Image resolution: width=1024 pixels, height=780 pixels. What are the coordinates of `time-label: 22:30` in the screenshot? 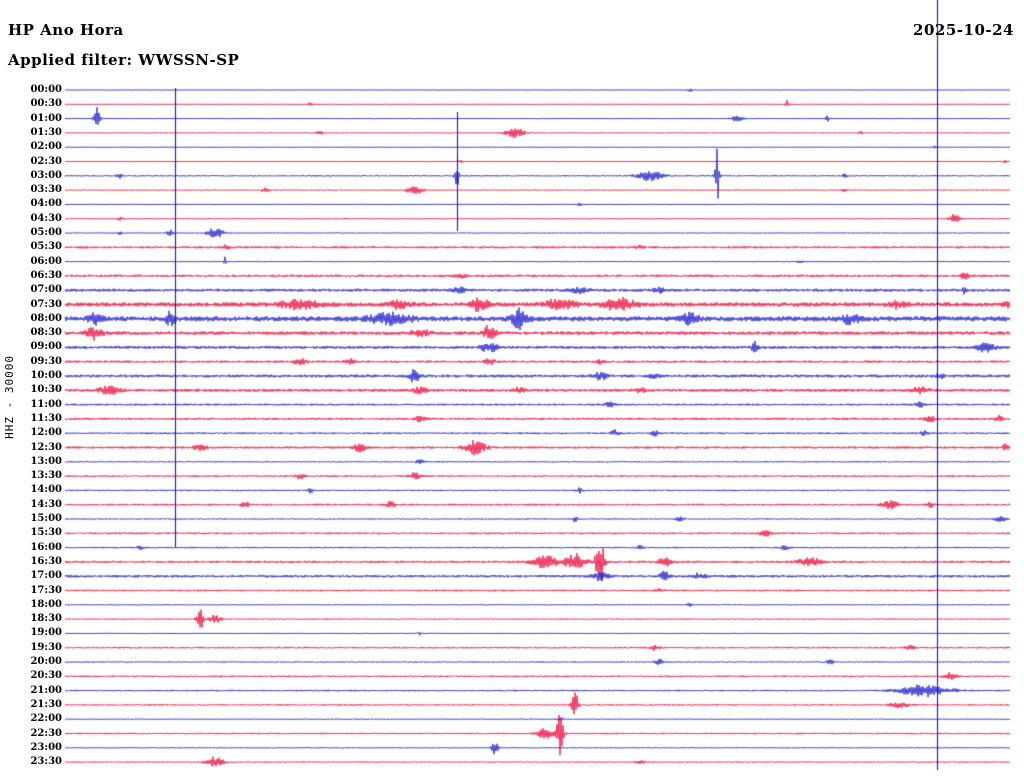 It's located at (46, 733).